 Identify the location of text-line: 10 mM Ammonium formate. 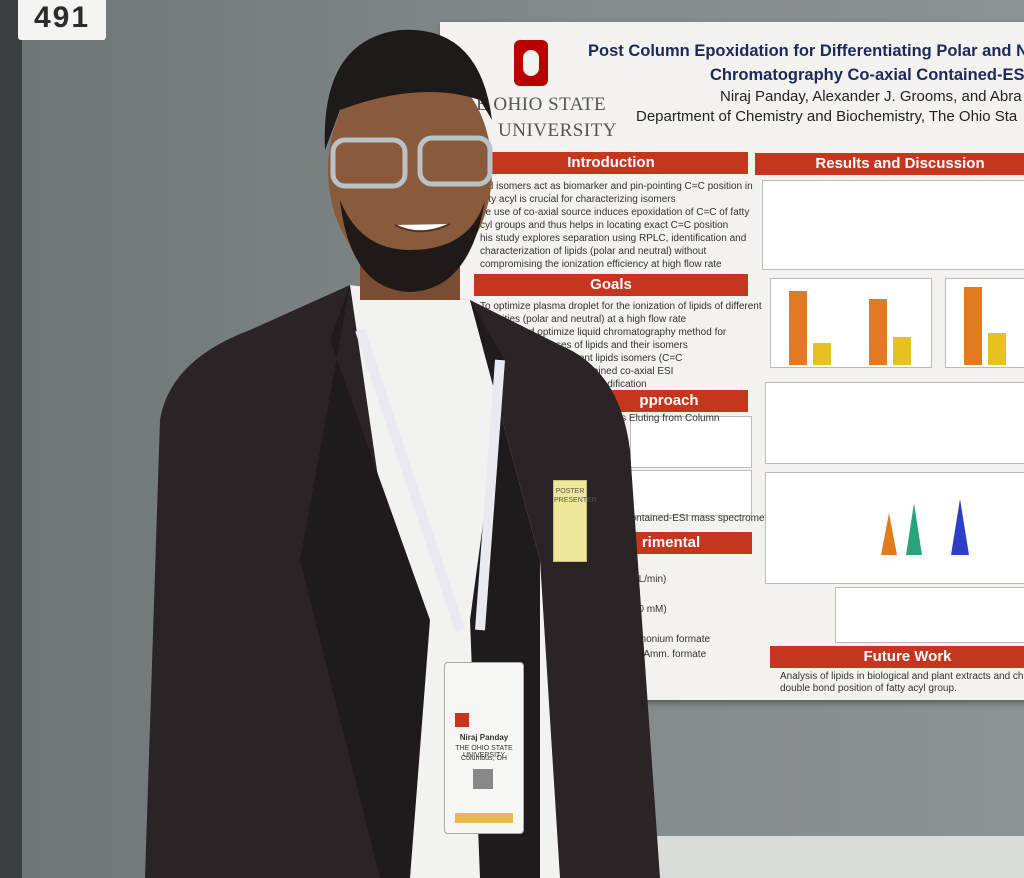
(650, 639).